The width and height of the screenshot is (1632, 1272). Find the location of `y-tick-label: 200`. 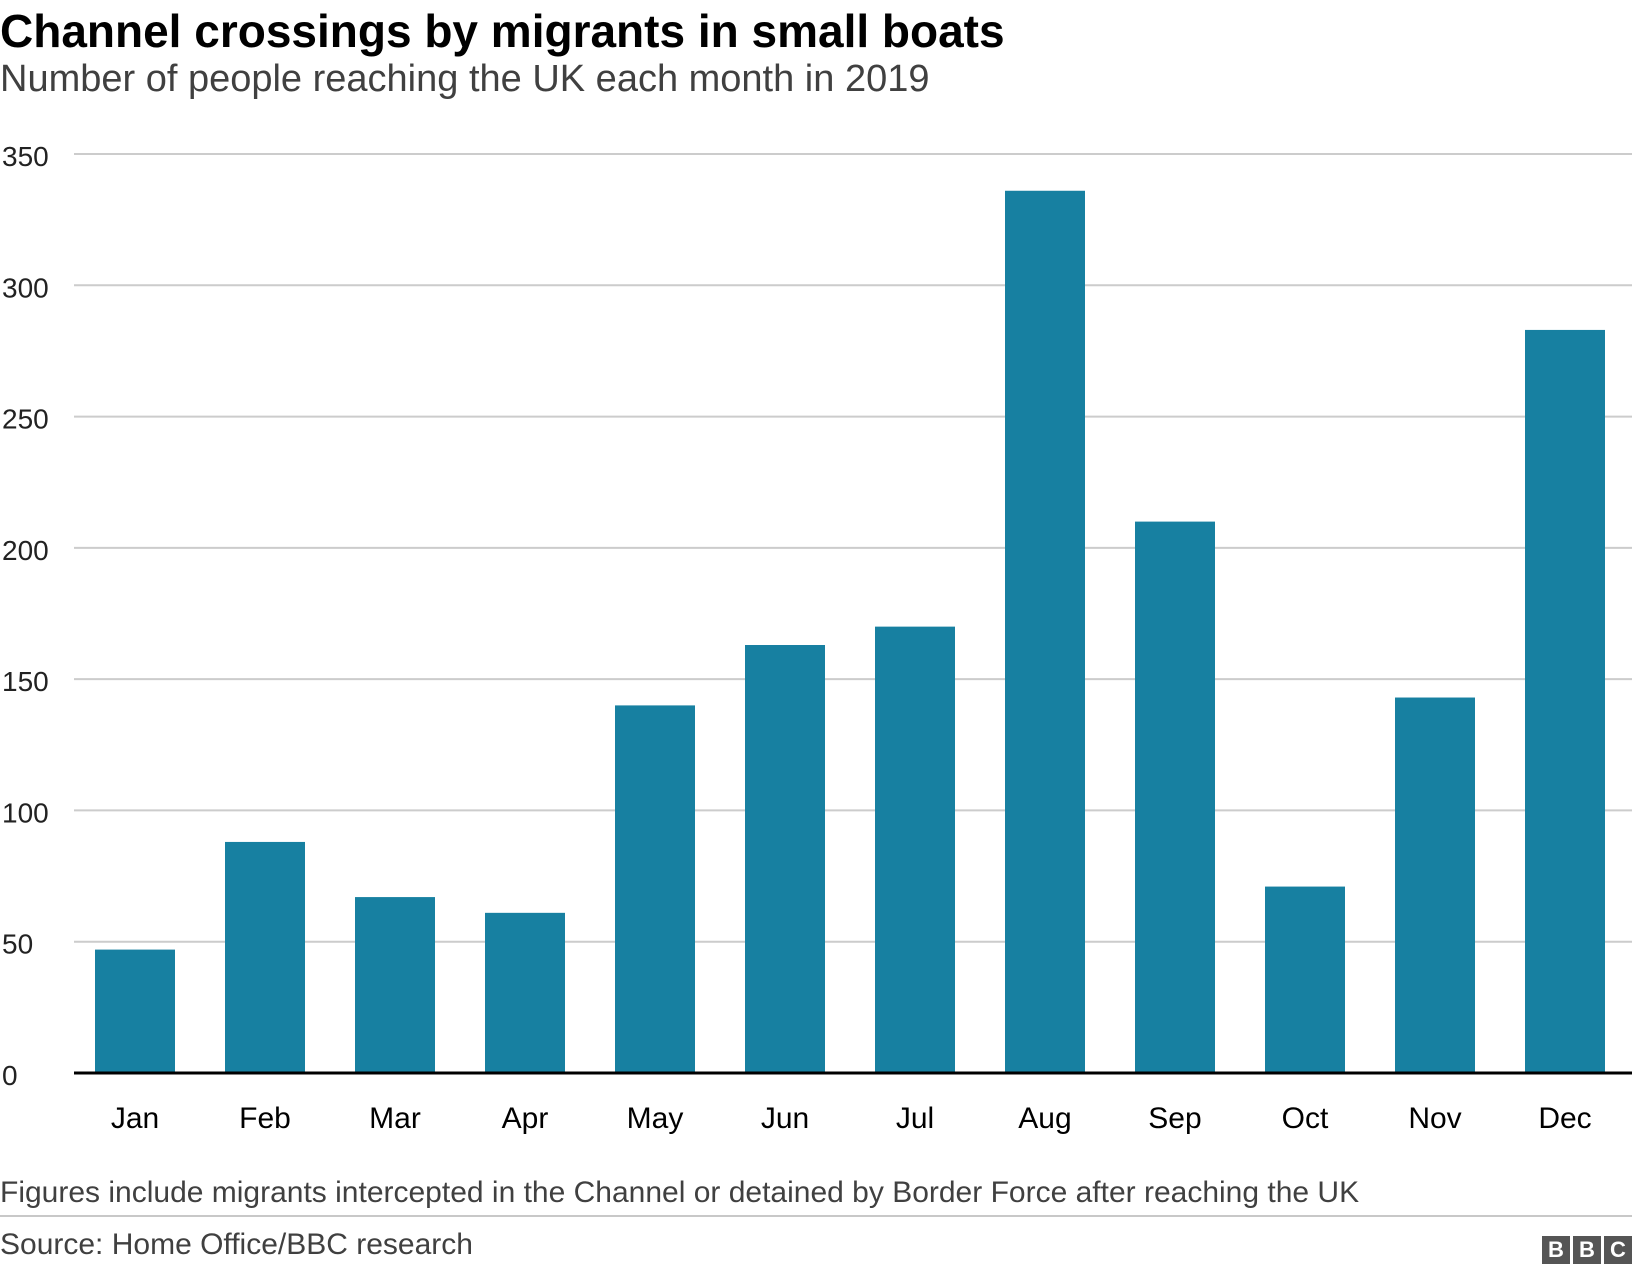

y-tick-label: 200 is located at coordinates (25, 550).